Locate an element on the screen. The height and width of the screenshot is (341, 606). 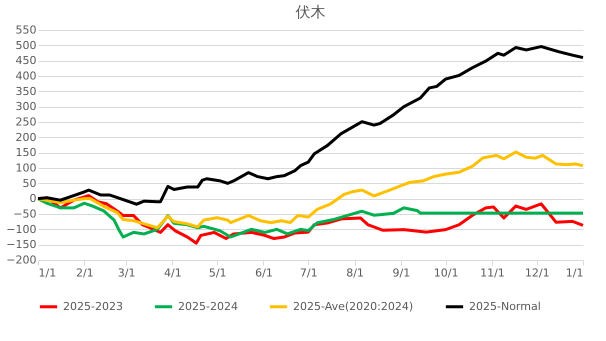
y-tick-label: 0 is located at coordinates (33, 199).